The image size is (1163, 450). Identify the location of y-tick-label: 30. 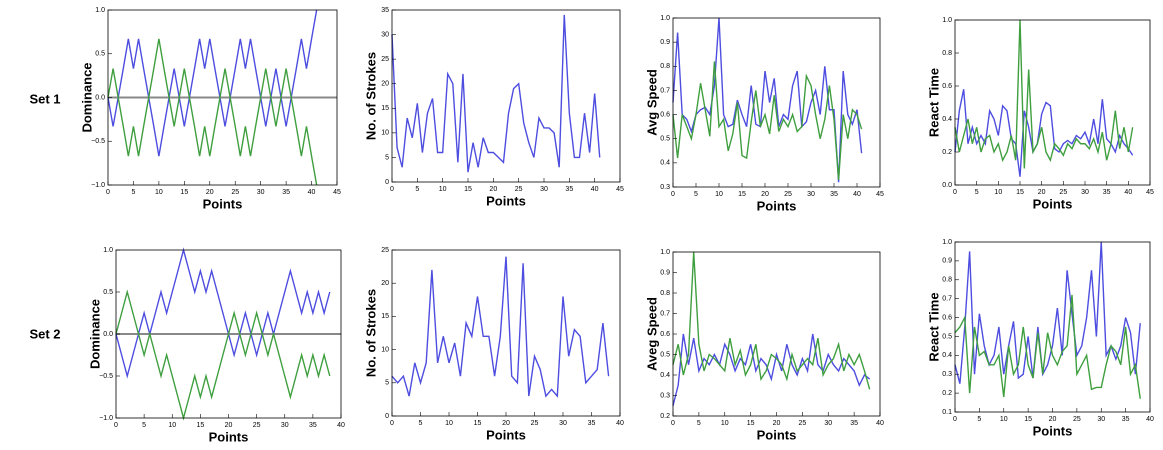
(385, 34).